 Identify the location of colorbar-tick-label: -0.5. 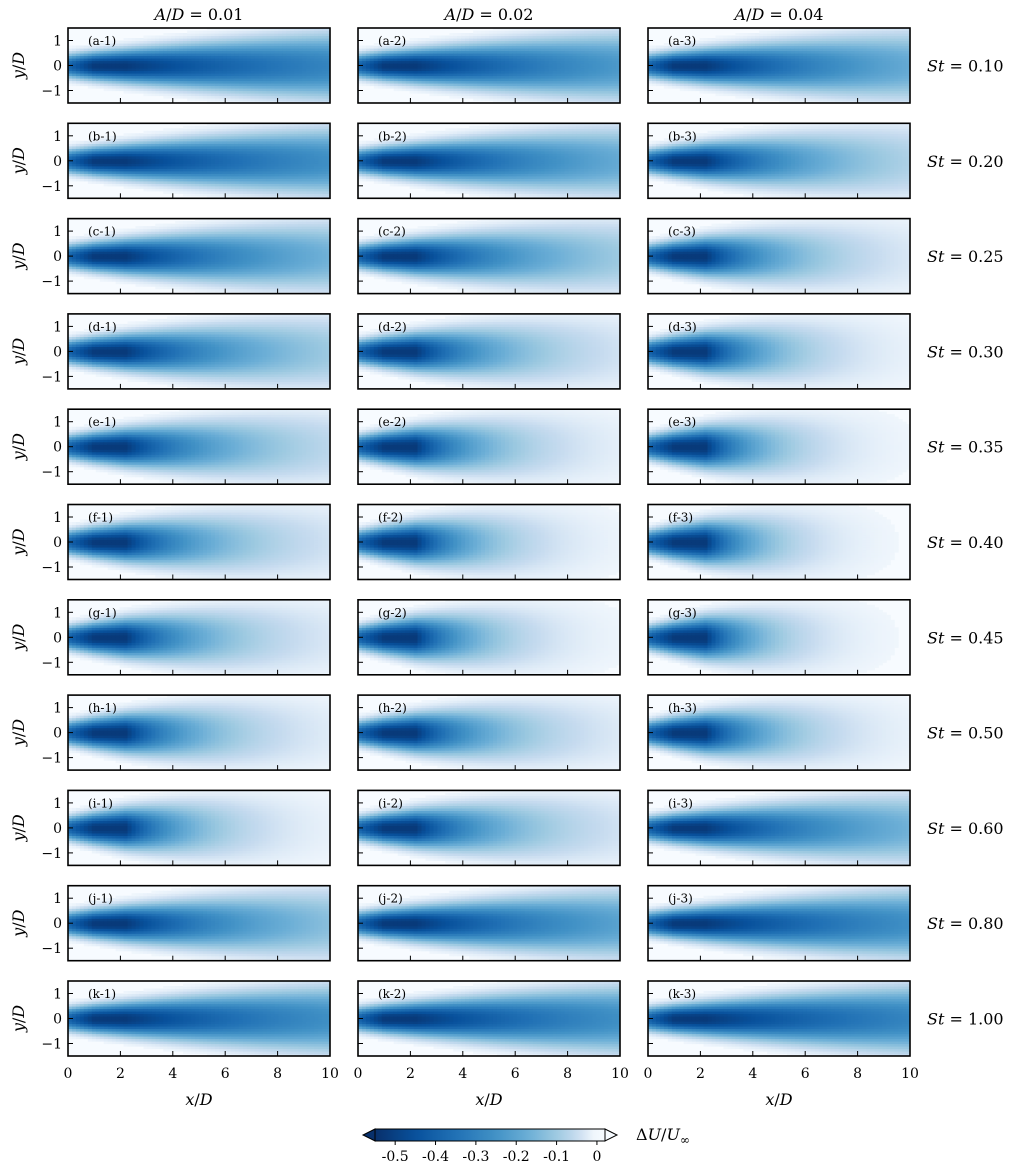
(395, 1157).